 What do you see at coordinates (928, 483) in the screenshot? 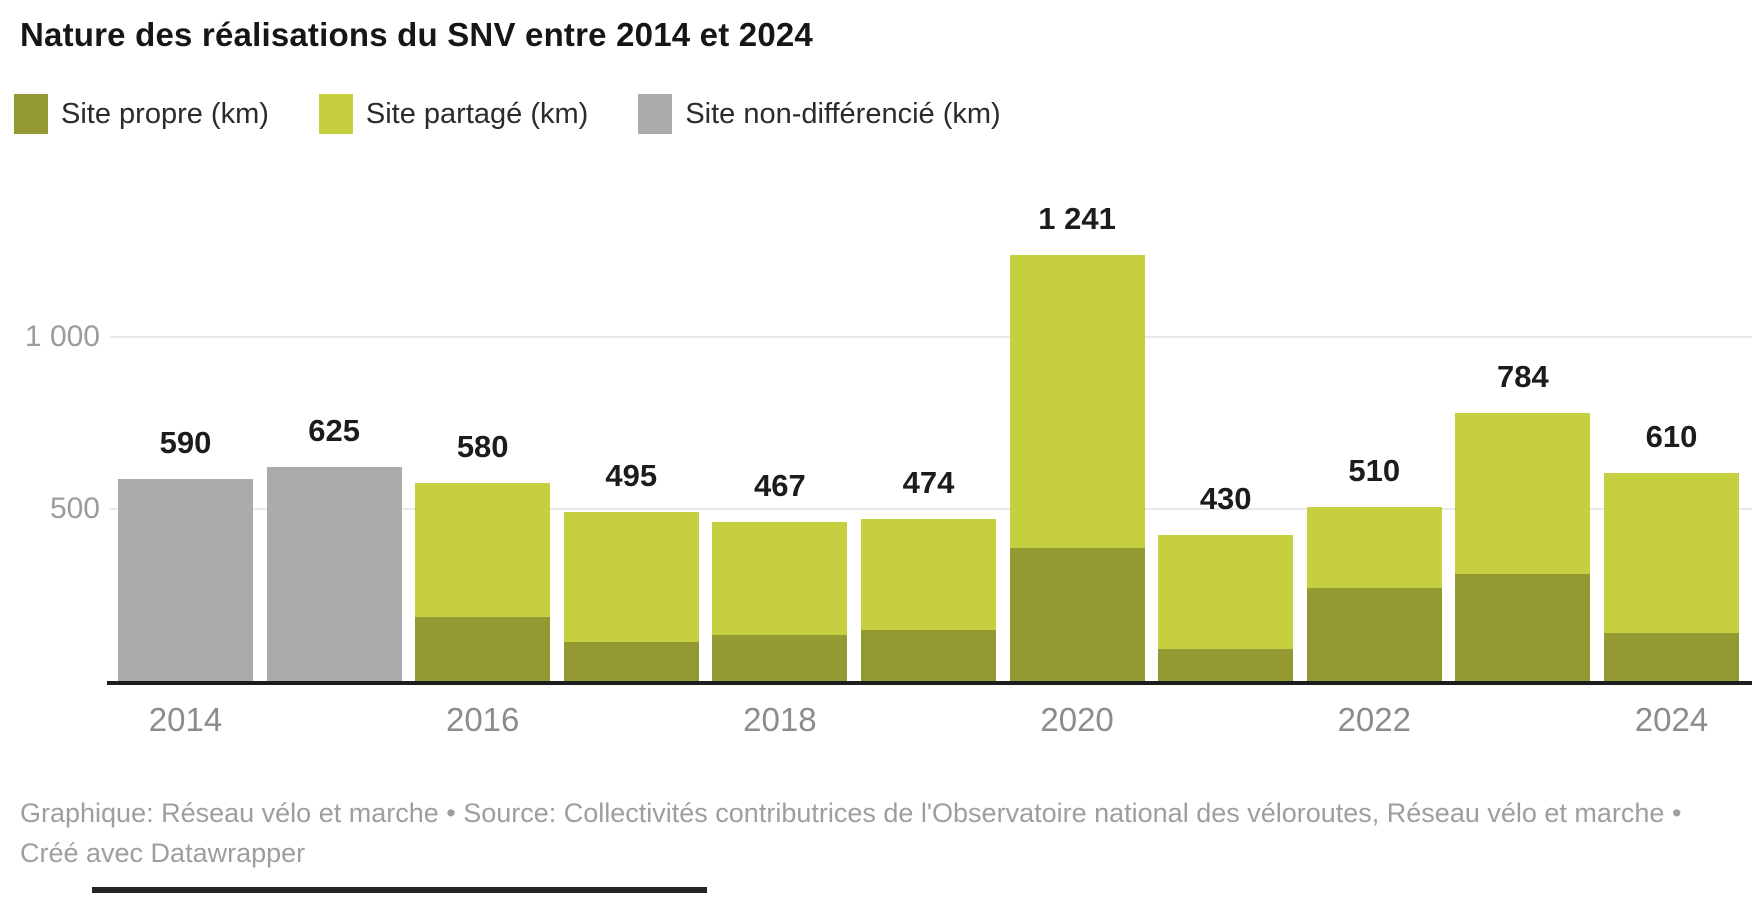
I see `bar-value-label: 474` at bounding box center [928, 483].